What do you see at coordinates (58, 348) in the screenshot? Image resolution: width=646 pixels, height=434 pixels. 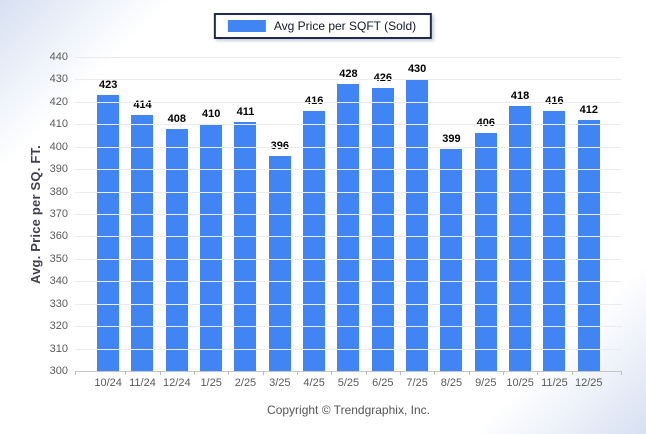 I see `y-tick-label: 310` at bounding box center [58, 348].